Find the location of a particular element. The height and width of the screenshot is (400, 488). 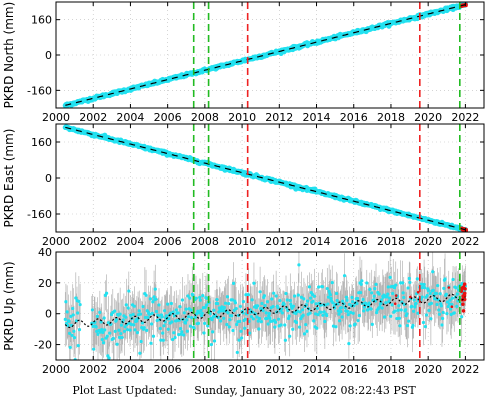

y-tick-label: -160 is located at coordinates (39, 214).